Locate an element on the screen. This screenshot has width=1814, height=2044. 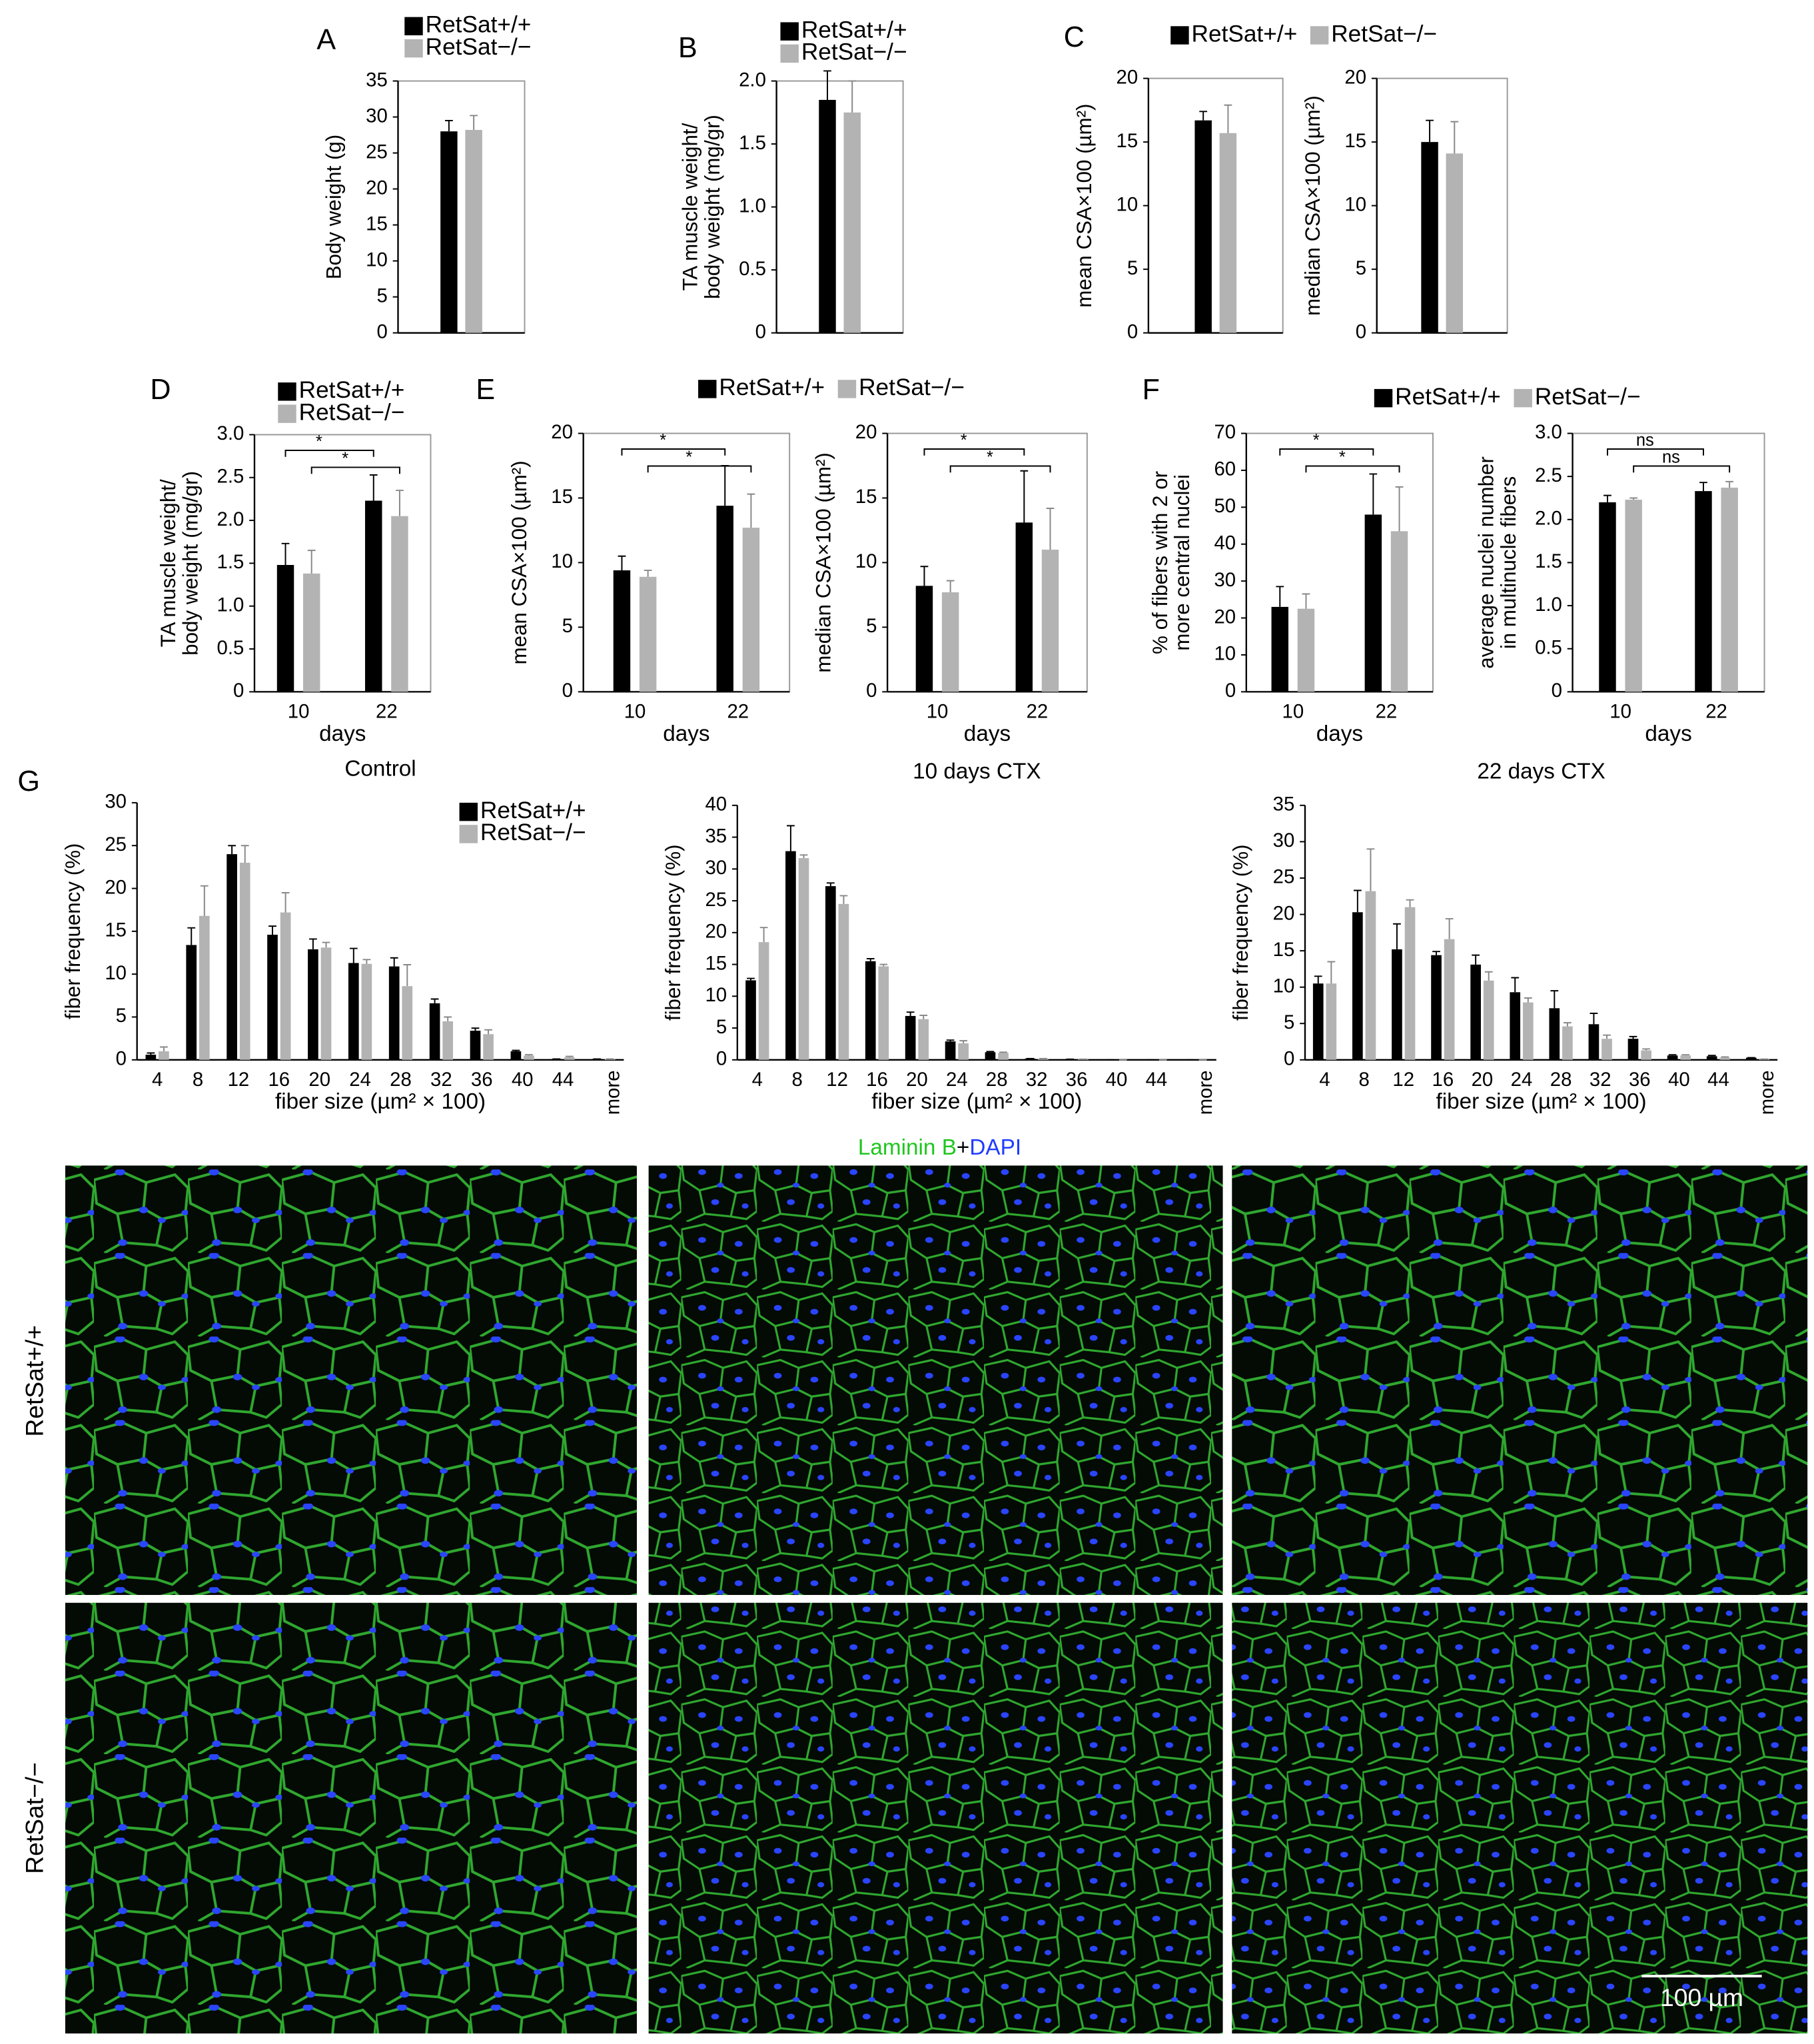
x-tick-label: 40 is located at coordinates (1679, 1080).